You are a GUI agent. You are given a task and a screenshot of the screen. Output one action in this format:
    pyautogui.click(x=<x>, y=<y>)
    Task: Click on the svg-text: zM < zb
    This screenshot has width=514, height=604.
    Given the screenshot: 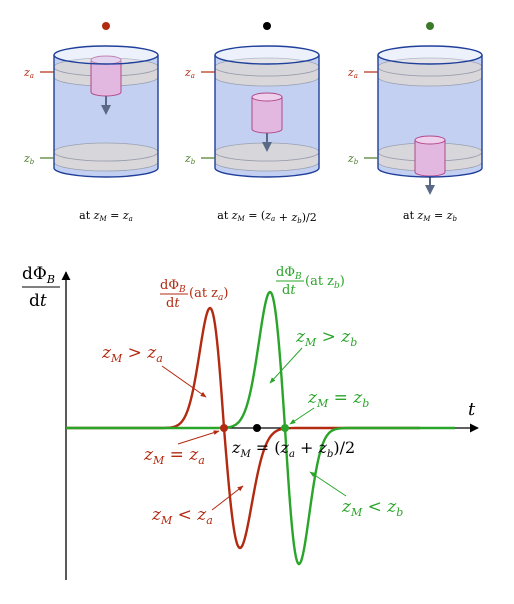 What is the action you would take?
    pyautogui.click(x=372, y=508)
    